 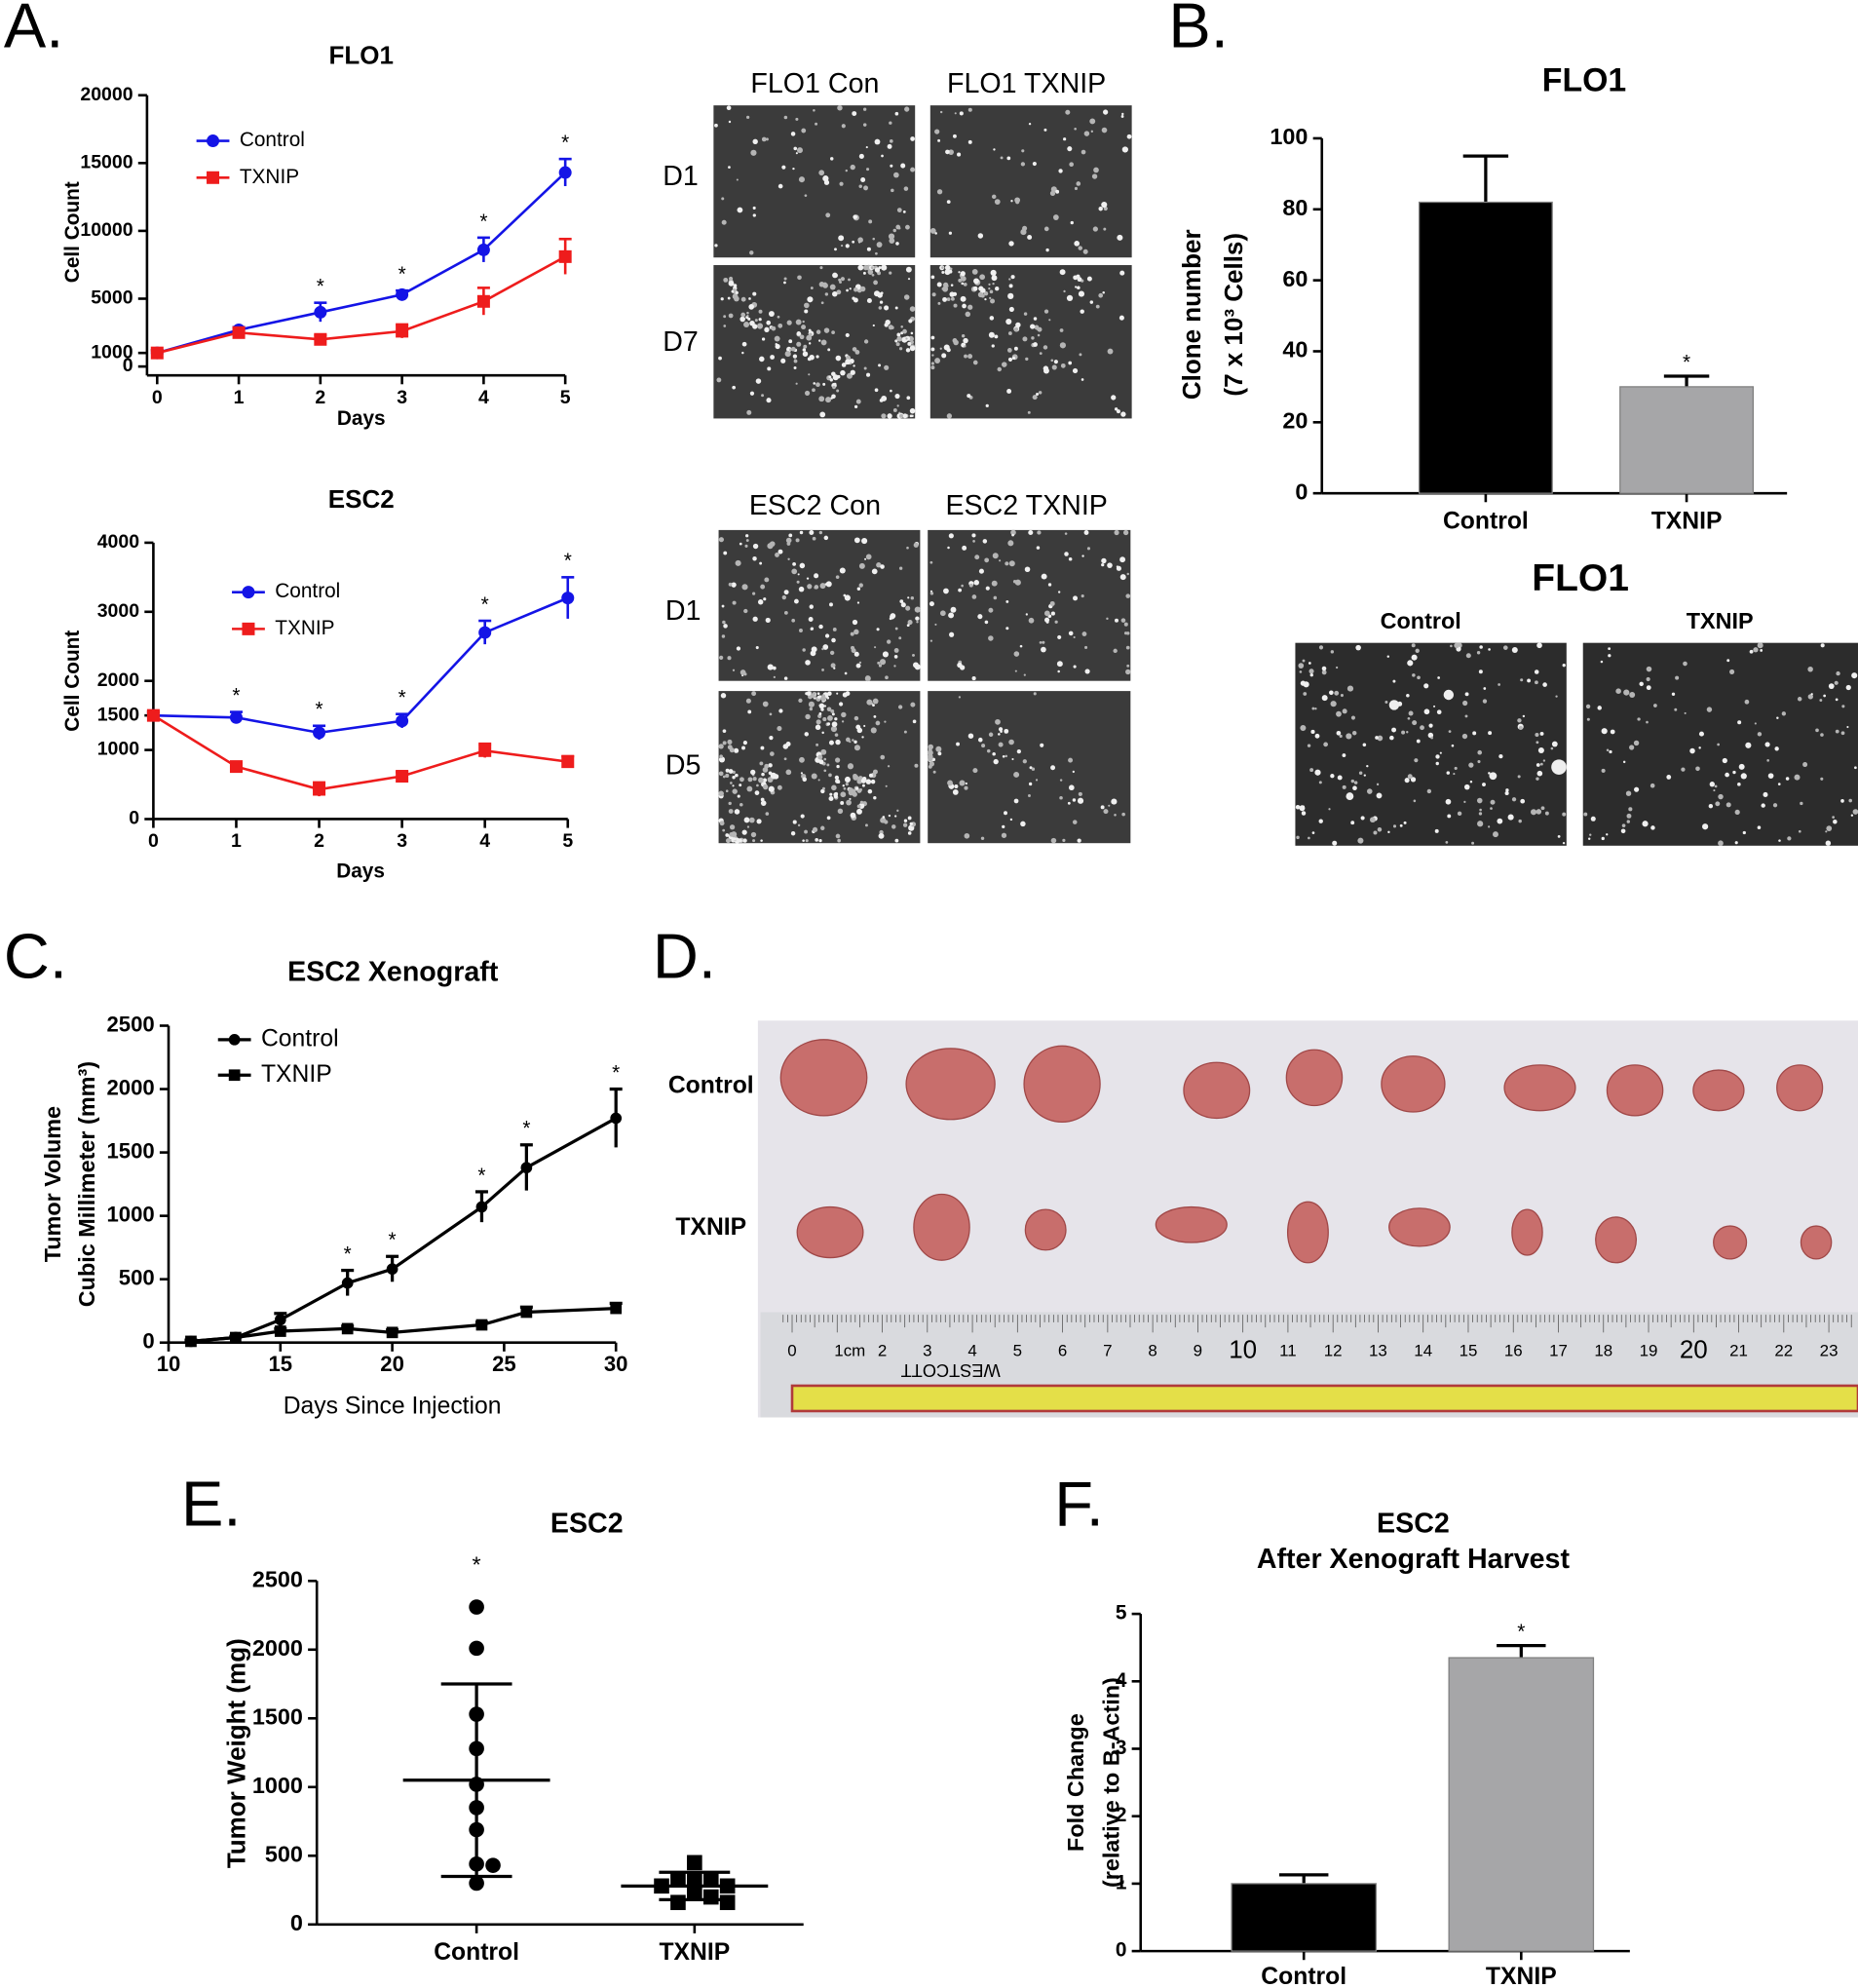 What do you see at coordinates (1079, 1504) in the screenshot?
I see `panel-label: F.` at bounding box center [1079, 1504].